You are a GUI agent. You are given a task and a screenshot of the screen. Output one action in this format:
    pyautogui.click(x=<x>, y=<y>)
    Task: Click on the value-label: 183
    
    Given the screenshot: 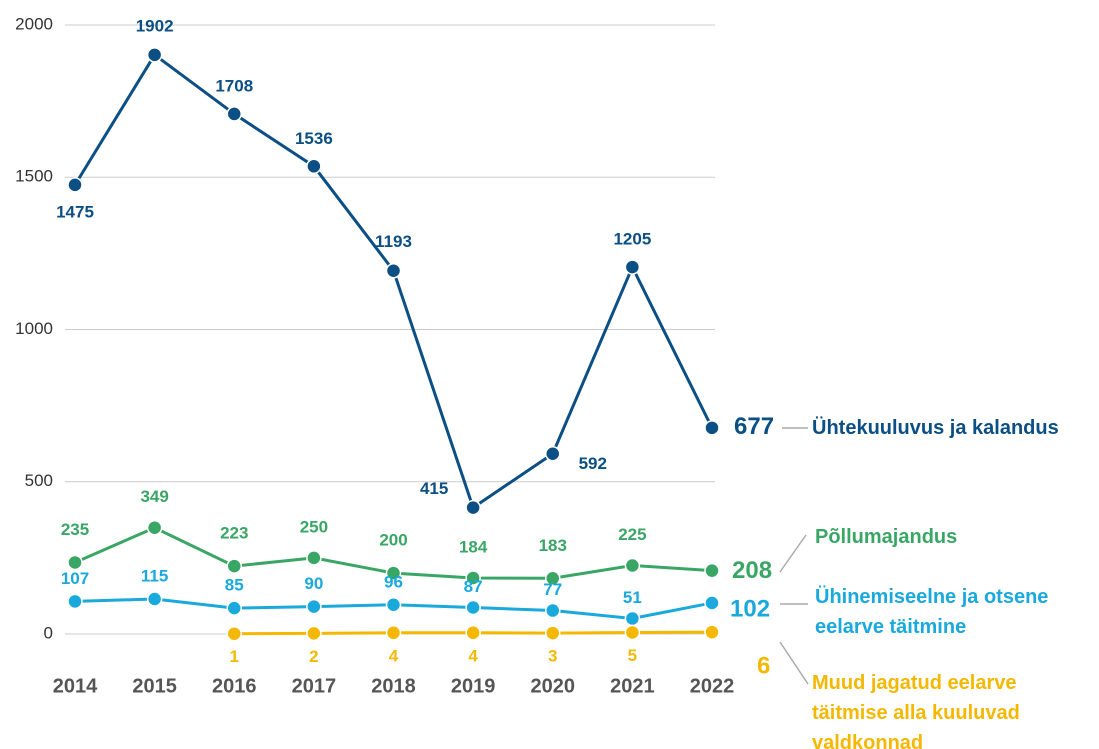 What is the action you would take?
    pyautogui.click(x=553, y=545)
    